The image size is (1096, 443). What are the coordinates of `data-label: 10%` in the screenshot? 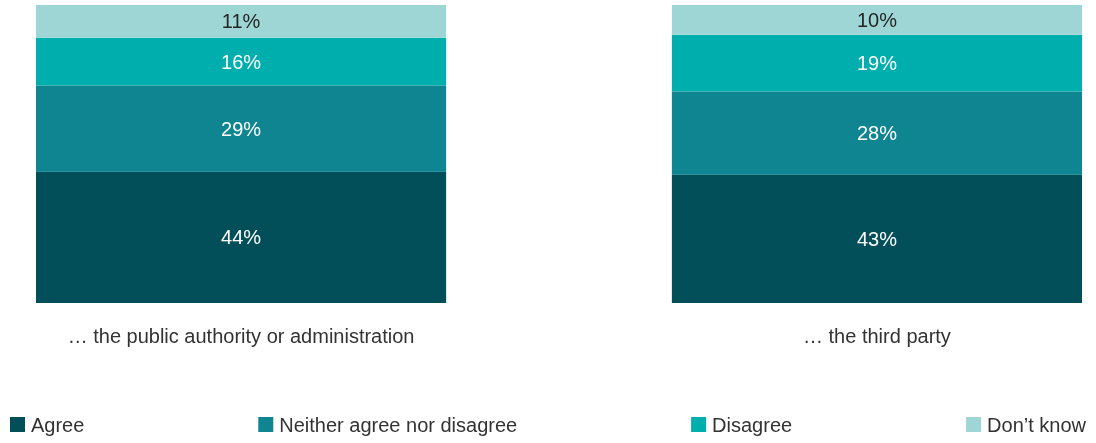 It's located at (877, 19).